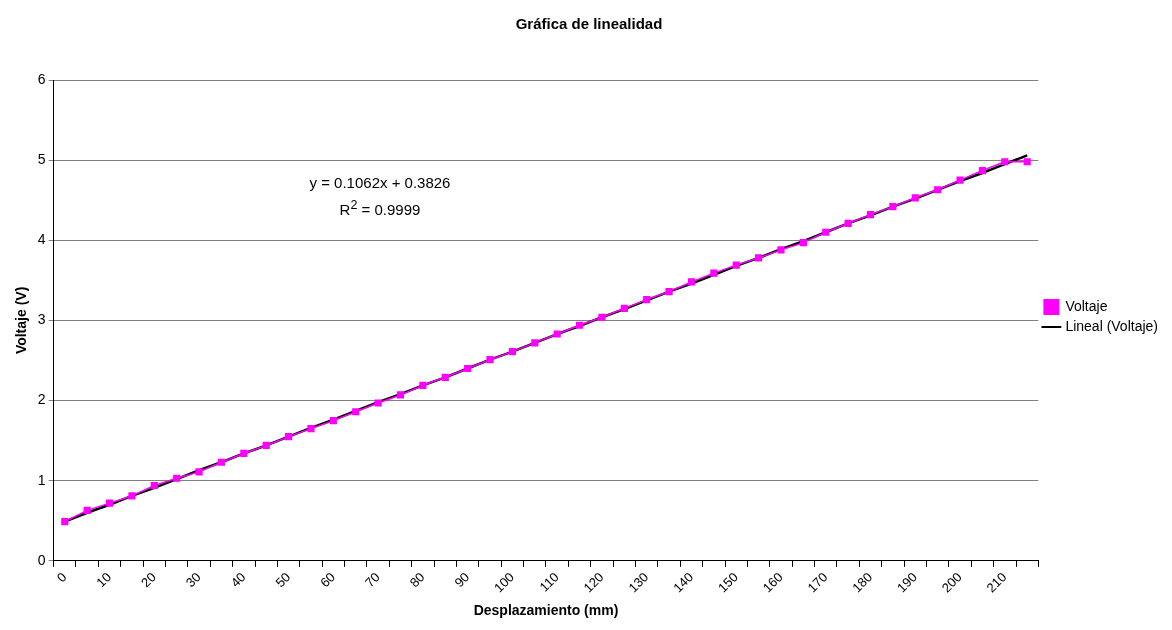 Image resolution: width=1172 pixels, height=630 pixels. Describe the element at coordinates (41, 399) in the screenshot. I see `y-tick-label: 2` at that location.